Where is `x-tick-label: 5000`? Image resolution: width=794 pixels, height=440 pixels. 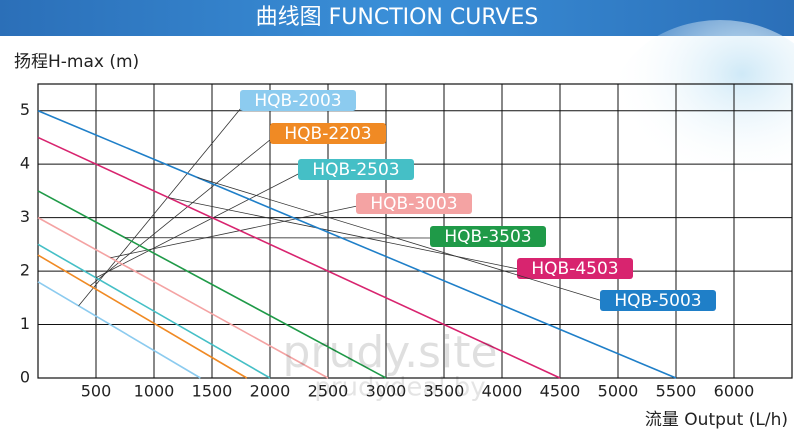 x-tick-label: 5000 is located at coordinates (618, 391).